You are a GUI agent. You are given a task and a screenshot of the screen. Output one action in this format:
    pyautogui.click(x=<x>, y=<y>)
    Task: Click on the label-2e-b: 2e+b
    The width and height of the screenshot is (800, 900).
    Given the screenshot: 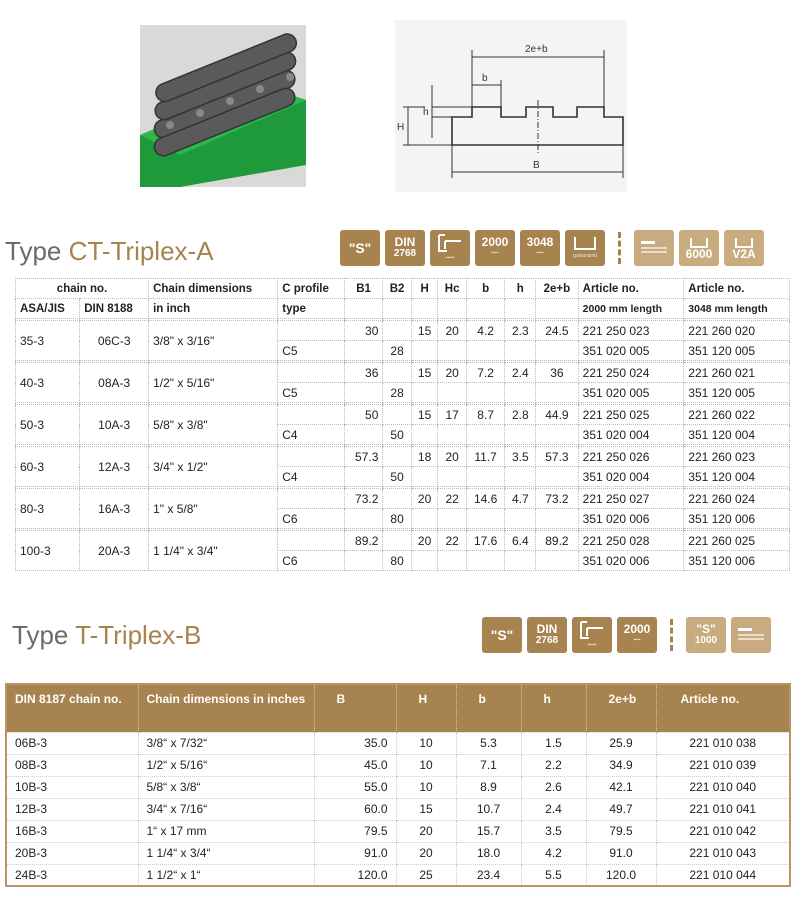 What is the action you would take?
    pyautogui.click(x=536, y=49)
    